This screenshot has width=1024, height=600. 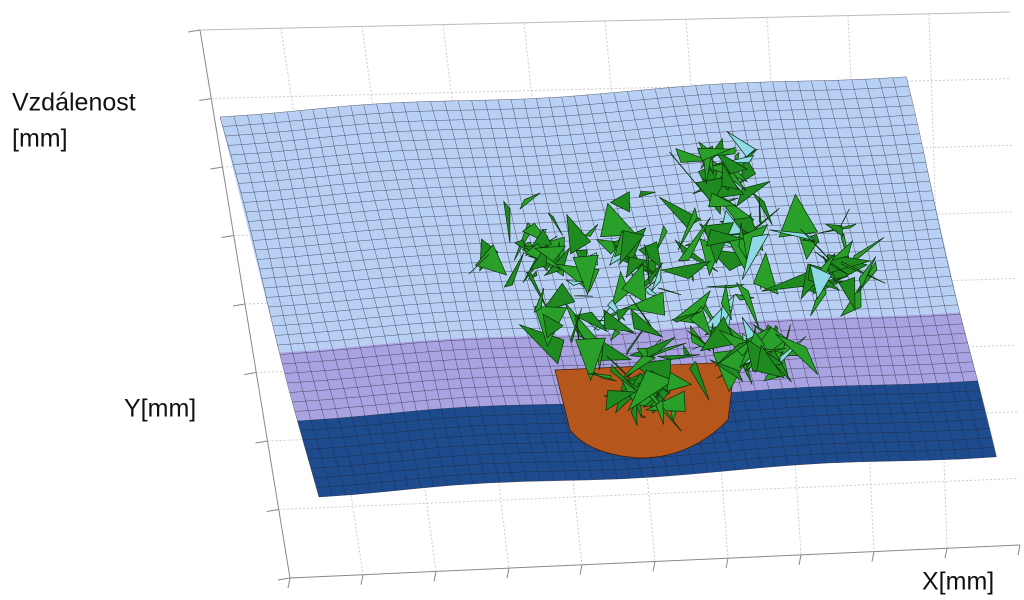 I want to click on x-axis-label: X[mm], so click(x=958, y=582).